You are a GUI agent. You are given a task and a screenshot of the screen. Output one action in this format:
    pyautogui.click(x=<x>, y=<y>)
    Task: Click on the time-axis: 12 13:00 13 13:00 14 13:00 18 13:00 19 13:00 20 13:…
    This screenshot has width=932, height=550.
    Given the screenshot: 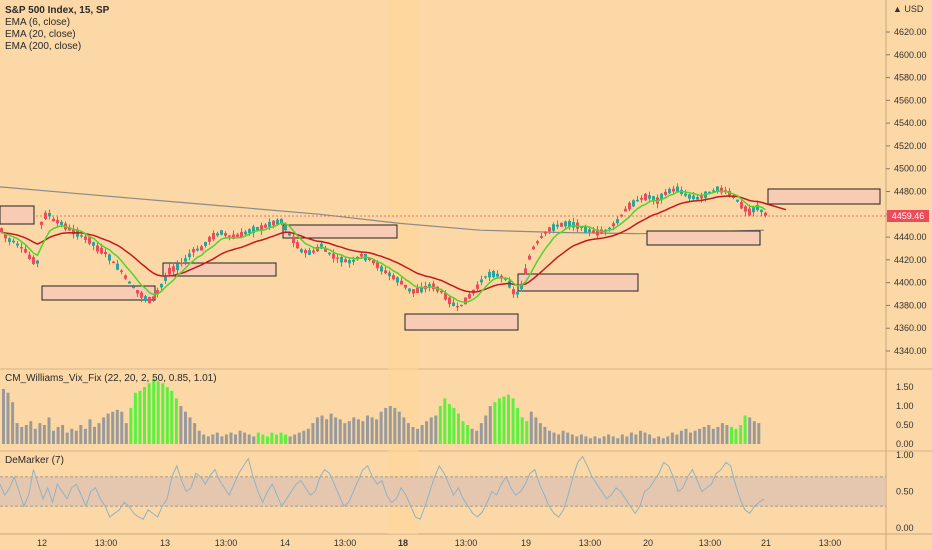 What is the action you would take?
    pyautogui.click(x=439, y=543)
    